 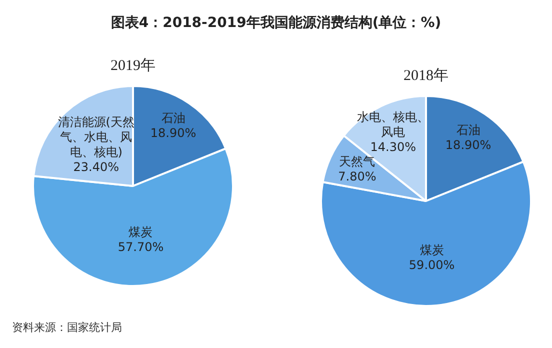 What do you see at coordinates (96, 167) in the screenshot?
I see `data-label: 23.40%` at bounding box center [96, 167].